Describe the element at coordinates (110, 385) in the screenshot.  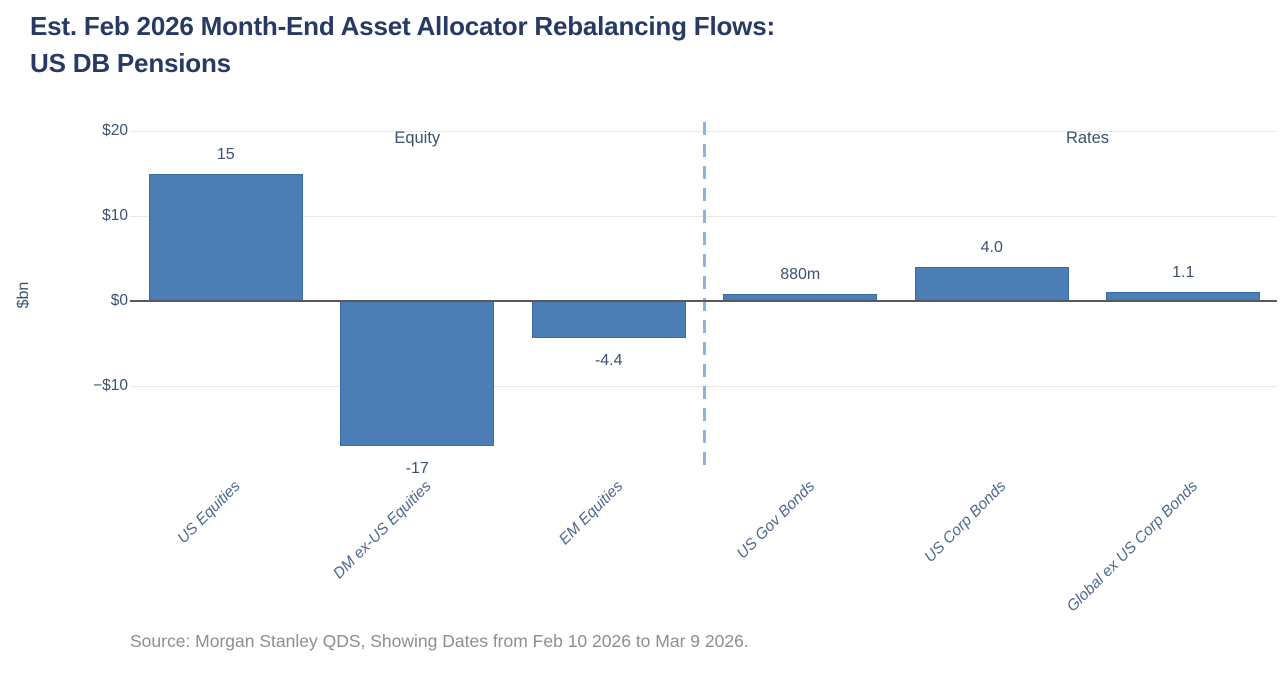
I see `y-tick-label: −$10` at that location.